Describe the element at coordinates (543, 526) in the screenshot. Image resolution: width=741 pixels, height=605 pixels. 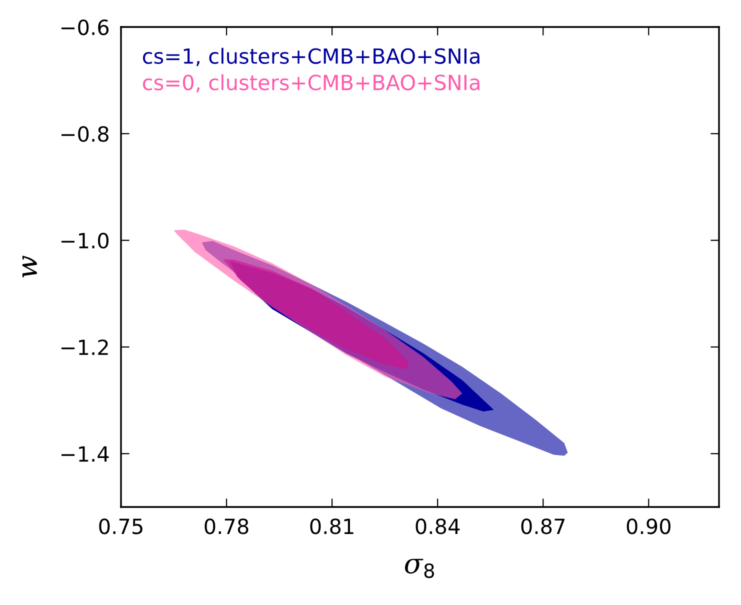
I see `x-tick-label: 0.87` at that location.